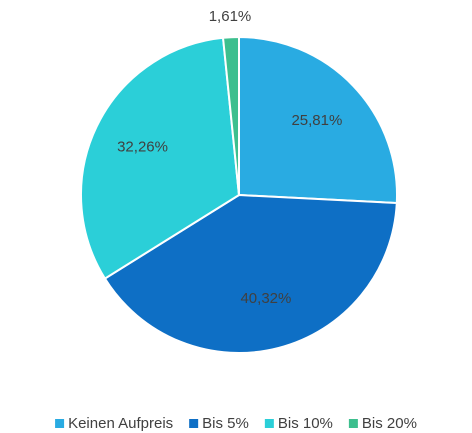  I want to click on legend-label: Bis 10%, so click(305, 423).